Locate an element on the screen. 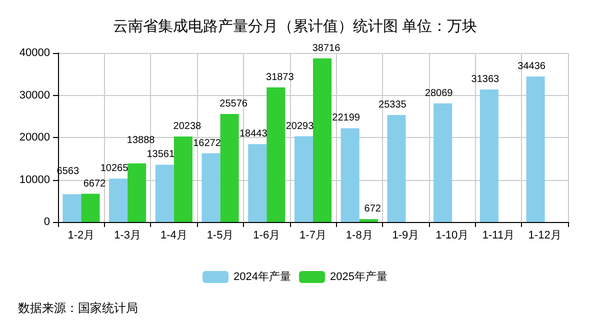  x-tick-label: 1-5月 is located at coordinates (220, 236).